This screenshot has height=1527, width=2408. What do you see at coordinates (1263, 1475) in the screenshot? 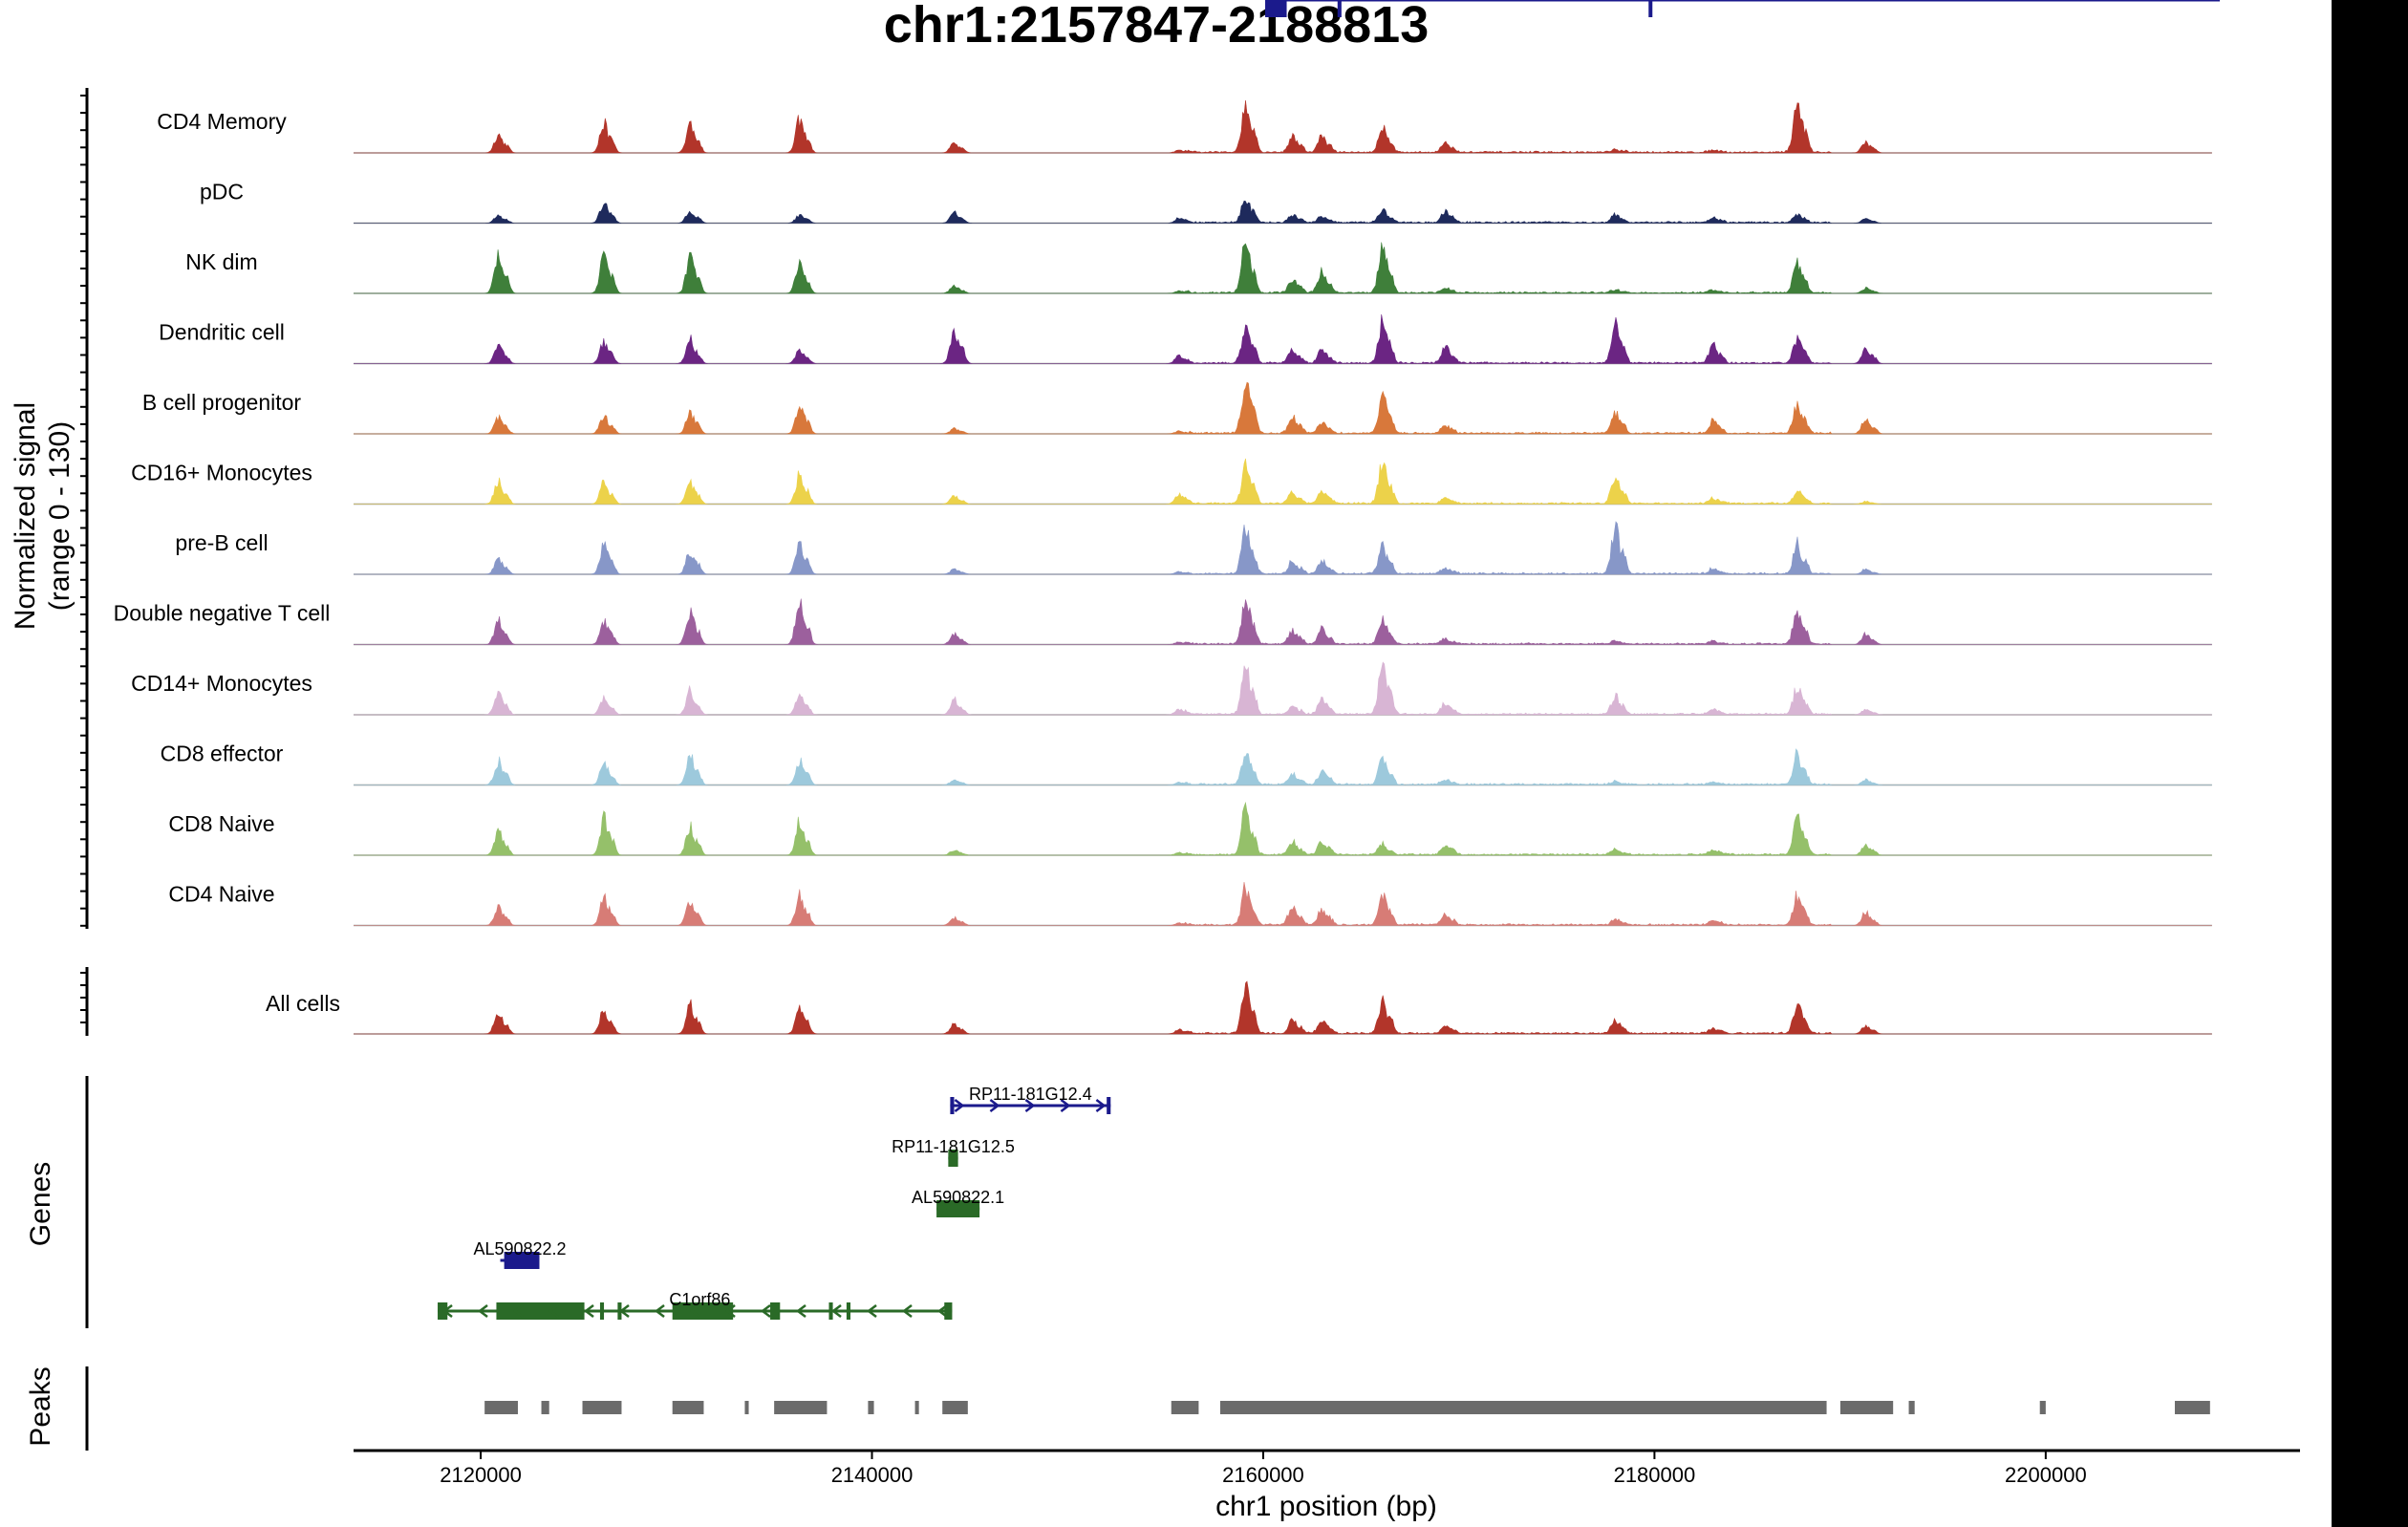
I see `x-tick-label: 2160000` at bounding box center [1263, 1475].